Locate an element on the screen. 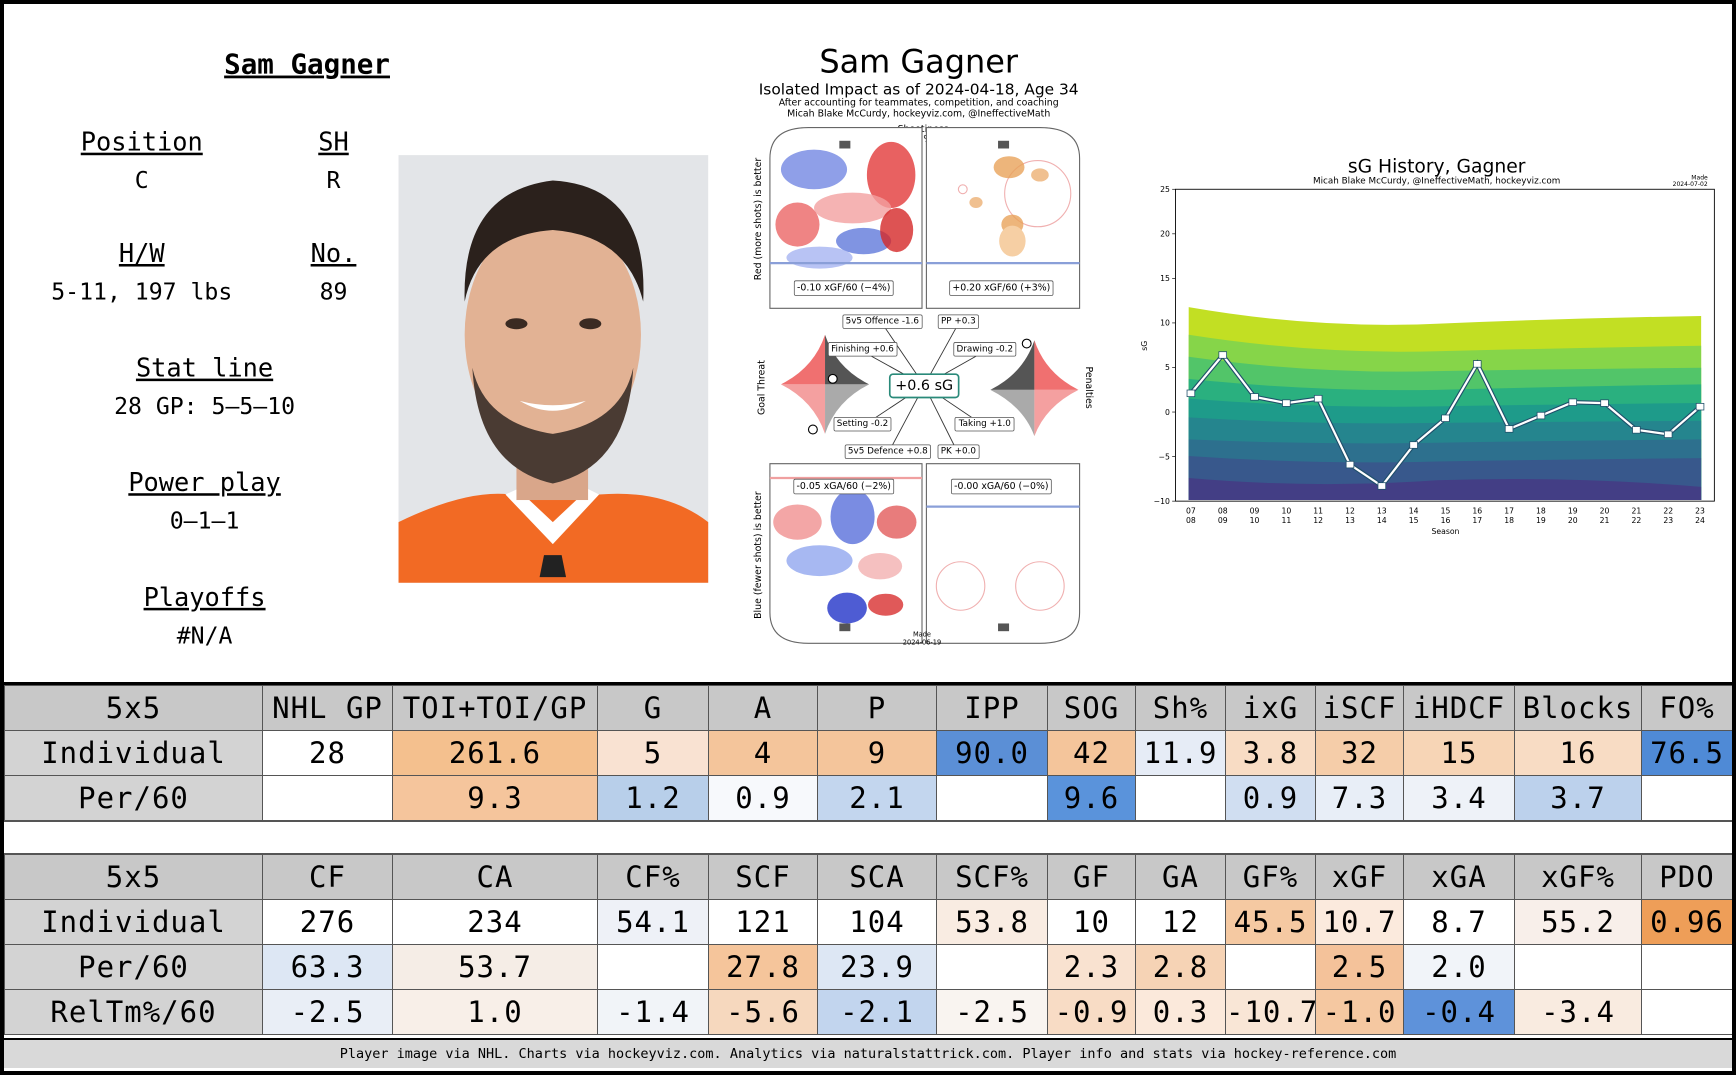 The width and height of the screenshot is (1736, 1075). shootiness-label: Shootiness is located at coordinates (923, 129).